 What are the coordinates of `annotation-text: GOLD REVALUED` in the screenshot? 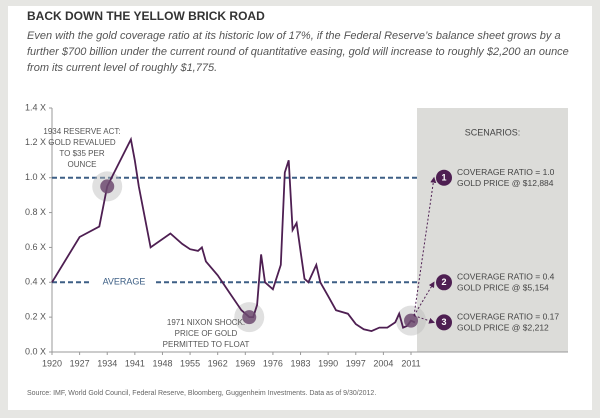 It's located at (82, 142).